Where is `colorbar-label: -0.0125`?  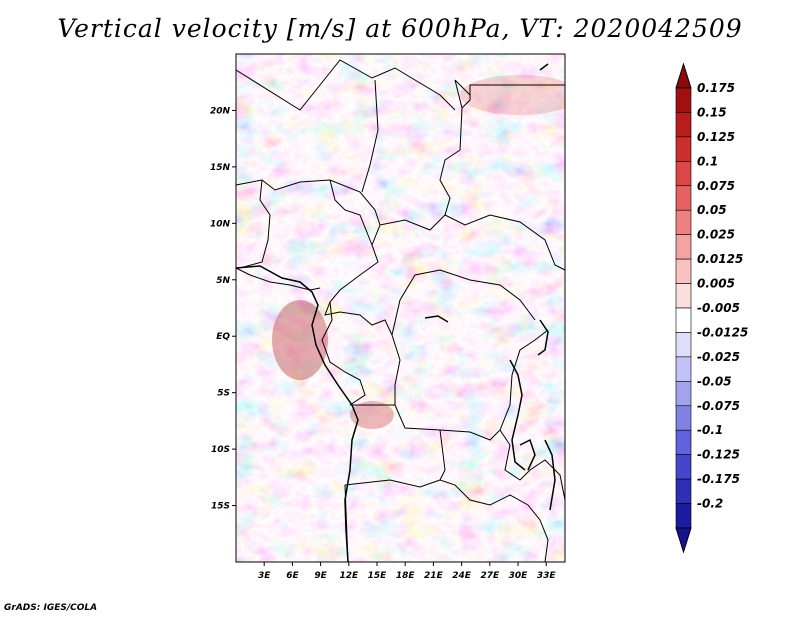 colorbar-label: -0.0125 is located at coordinates (722, 332).